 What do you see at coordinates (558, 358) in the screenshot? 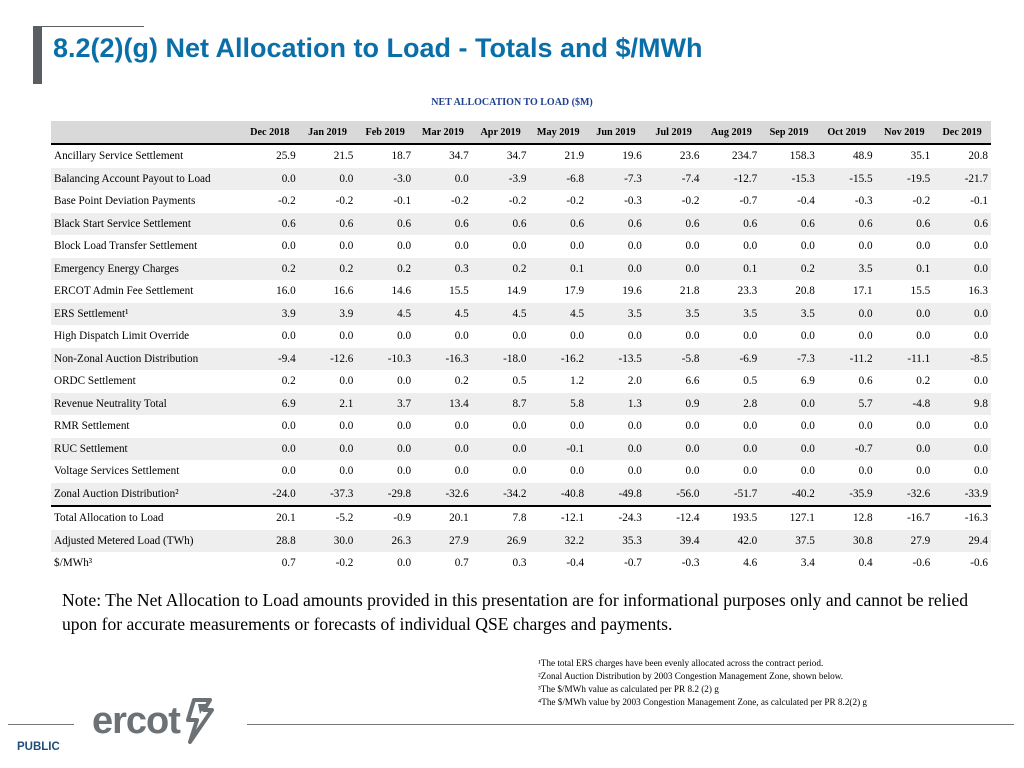
I see `table-cell: -16.2` at bounding box center [558, 358].